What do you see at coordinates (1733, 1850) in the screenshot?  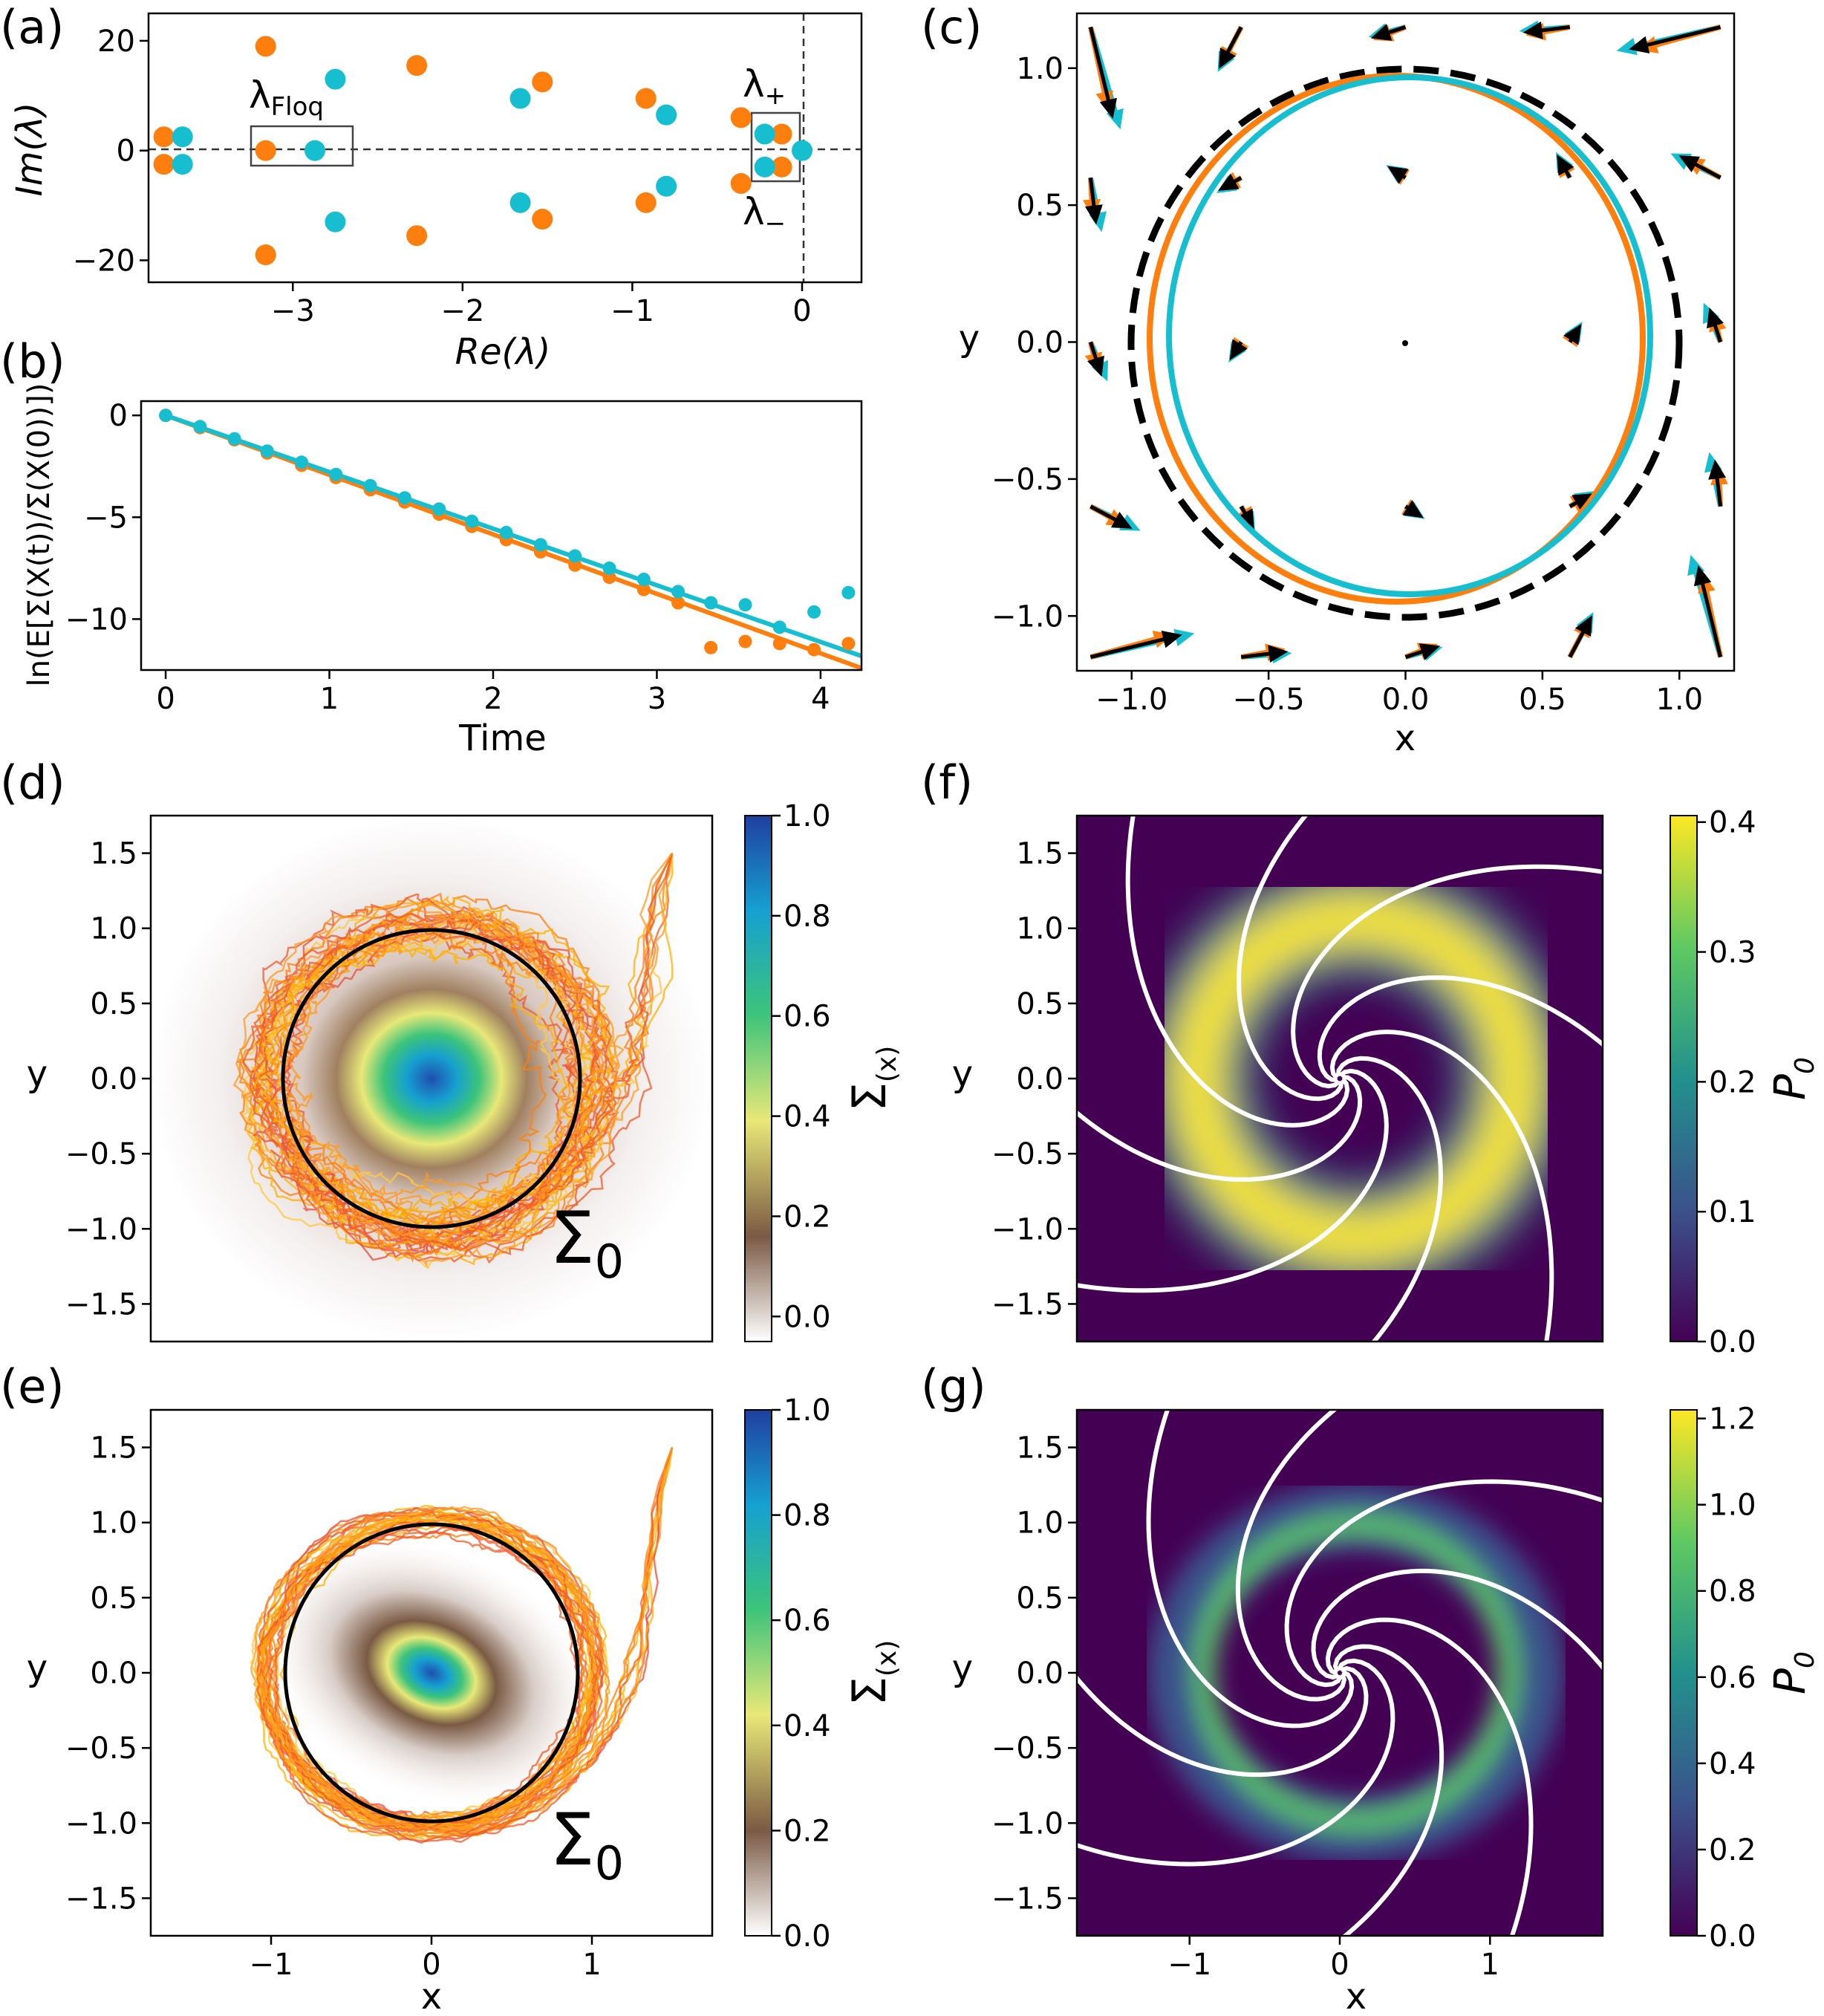 I see `colorbar-tick-label: 0.2` at bounding box center [1733, 1850].